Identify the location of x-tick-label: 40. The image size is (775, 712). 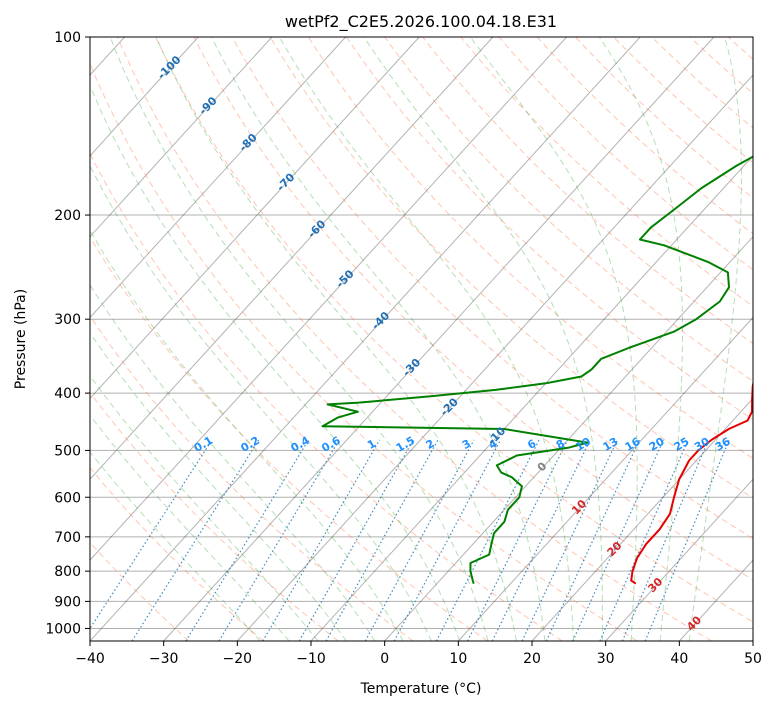
(679, 659).